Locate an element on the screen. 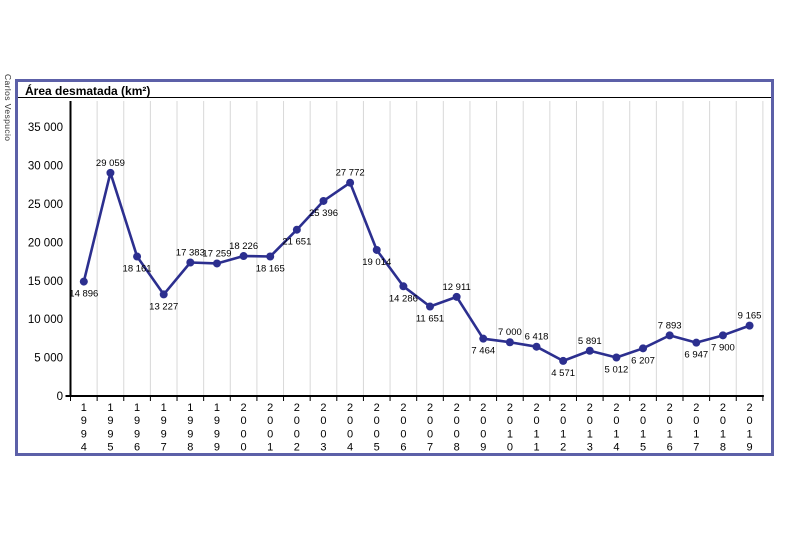 This screenshot has width=794, height=539. data-point-label: 7 900 is located at coordinates (723, 347).